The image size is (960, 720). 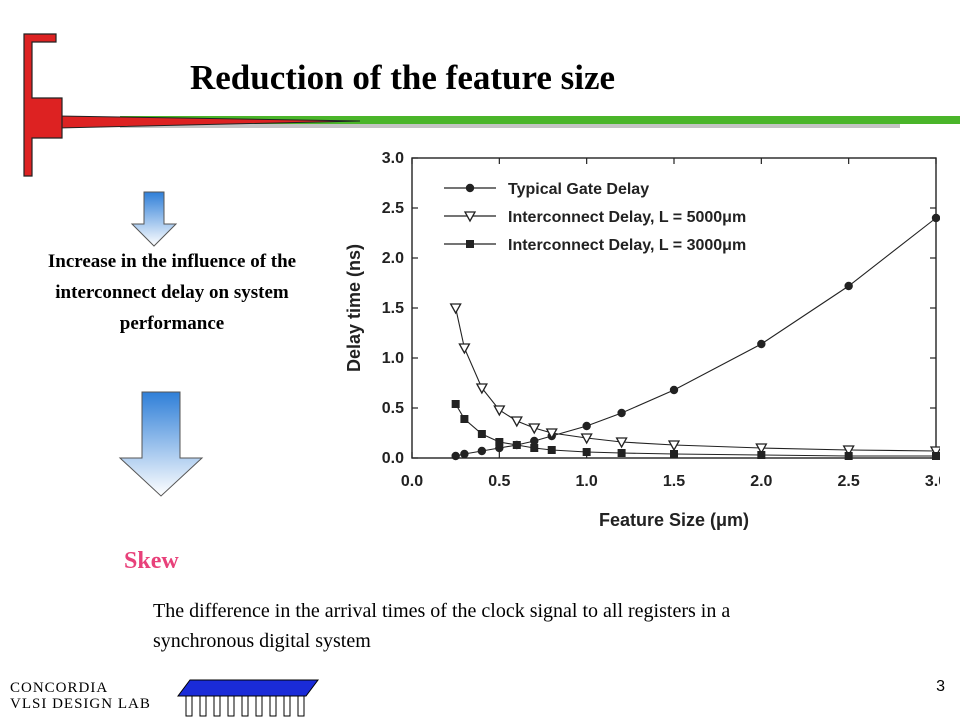 What do you see at coordinates (412, 481) in the screenshot?
I see `x-tick-label: 0.0` at bounding box center [412, 481].